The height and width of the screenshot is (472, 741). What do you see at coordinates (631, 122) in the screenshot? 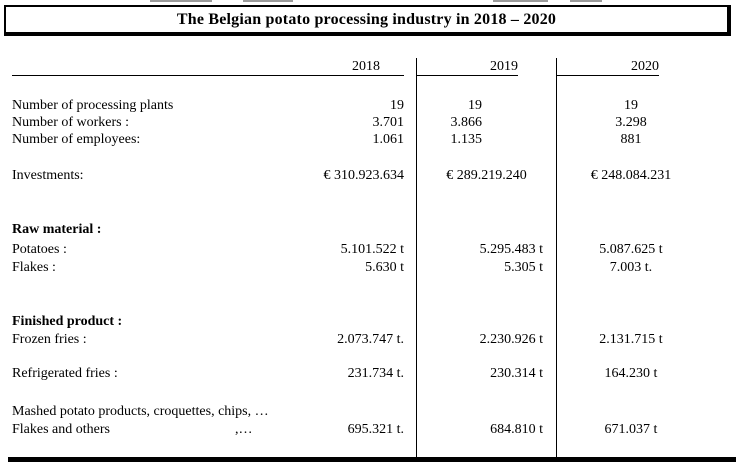
I see `value-2020: 3.298` at bounding box center [631, 122].